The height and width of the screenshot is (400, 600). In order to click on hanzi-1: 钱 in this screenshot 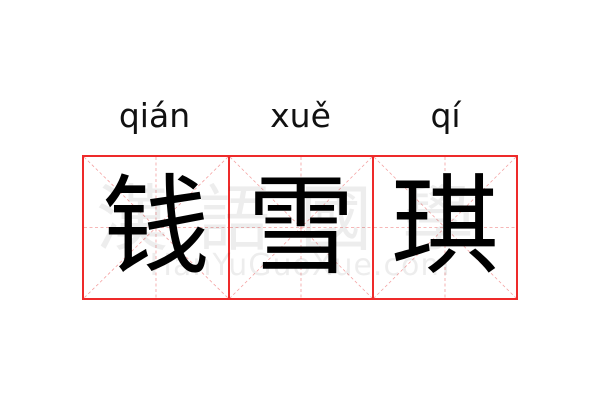, I will do `click(155, 227)`.